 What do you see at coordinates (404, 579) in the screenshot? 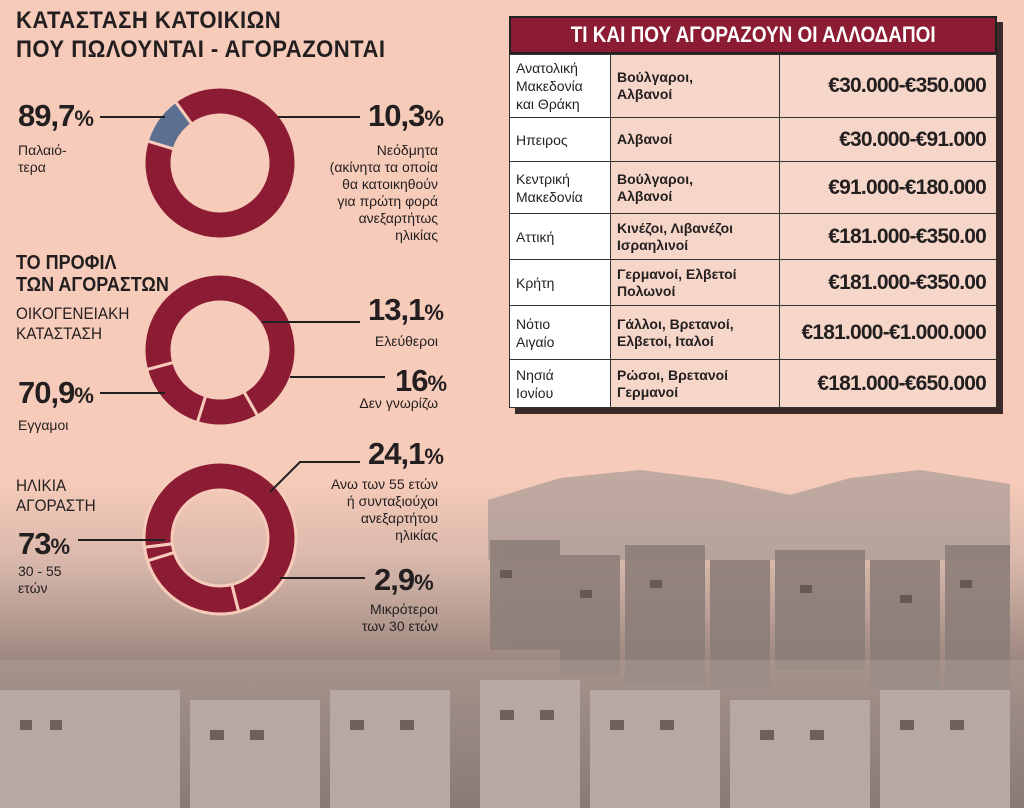
I see `pct-label-under-30: 2,9%` at bounding box center [404, 579].